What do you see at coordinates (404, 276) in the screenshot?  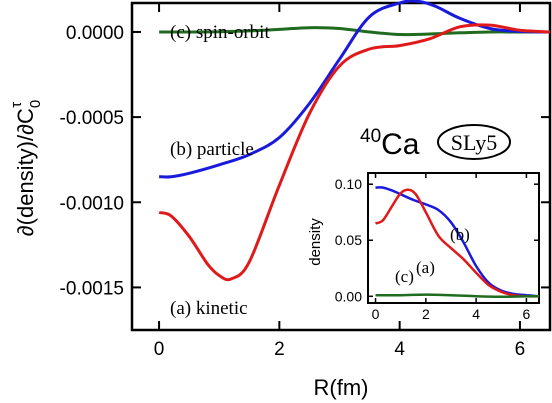 I see `inset-annotation-c: (c)` at bounding box center [404, 276].